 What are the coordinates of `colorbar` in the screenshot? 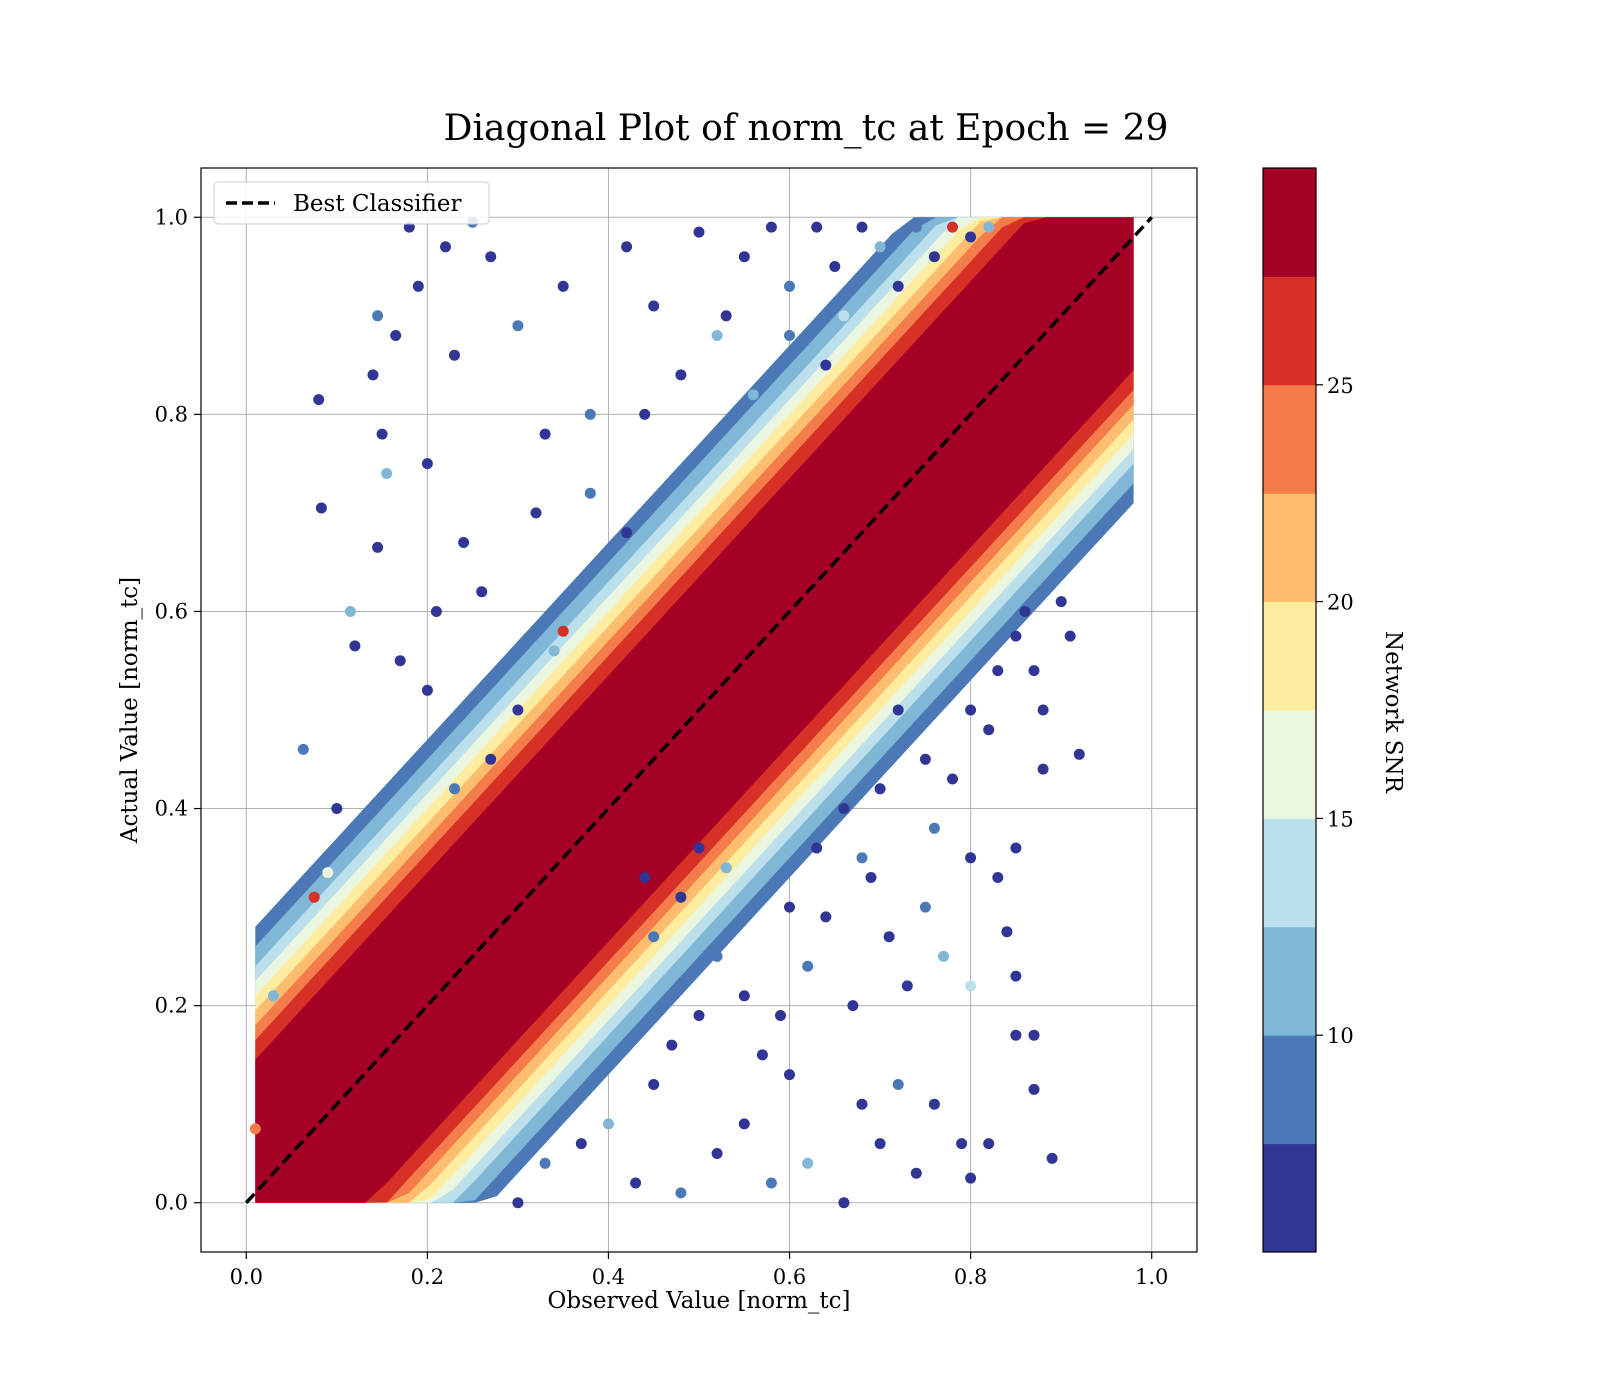 It's located at (1289, 710).